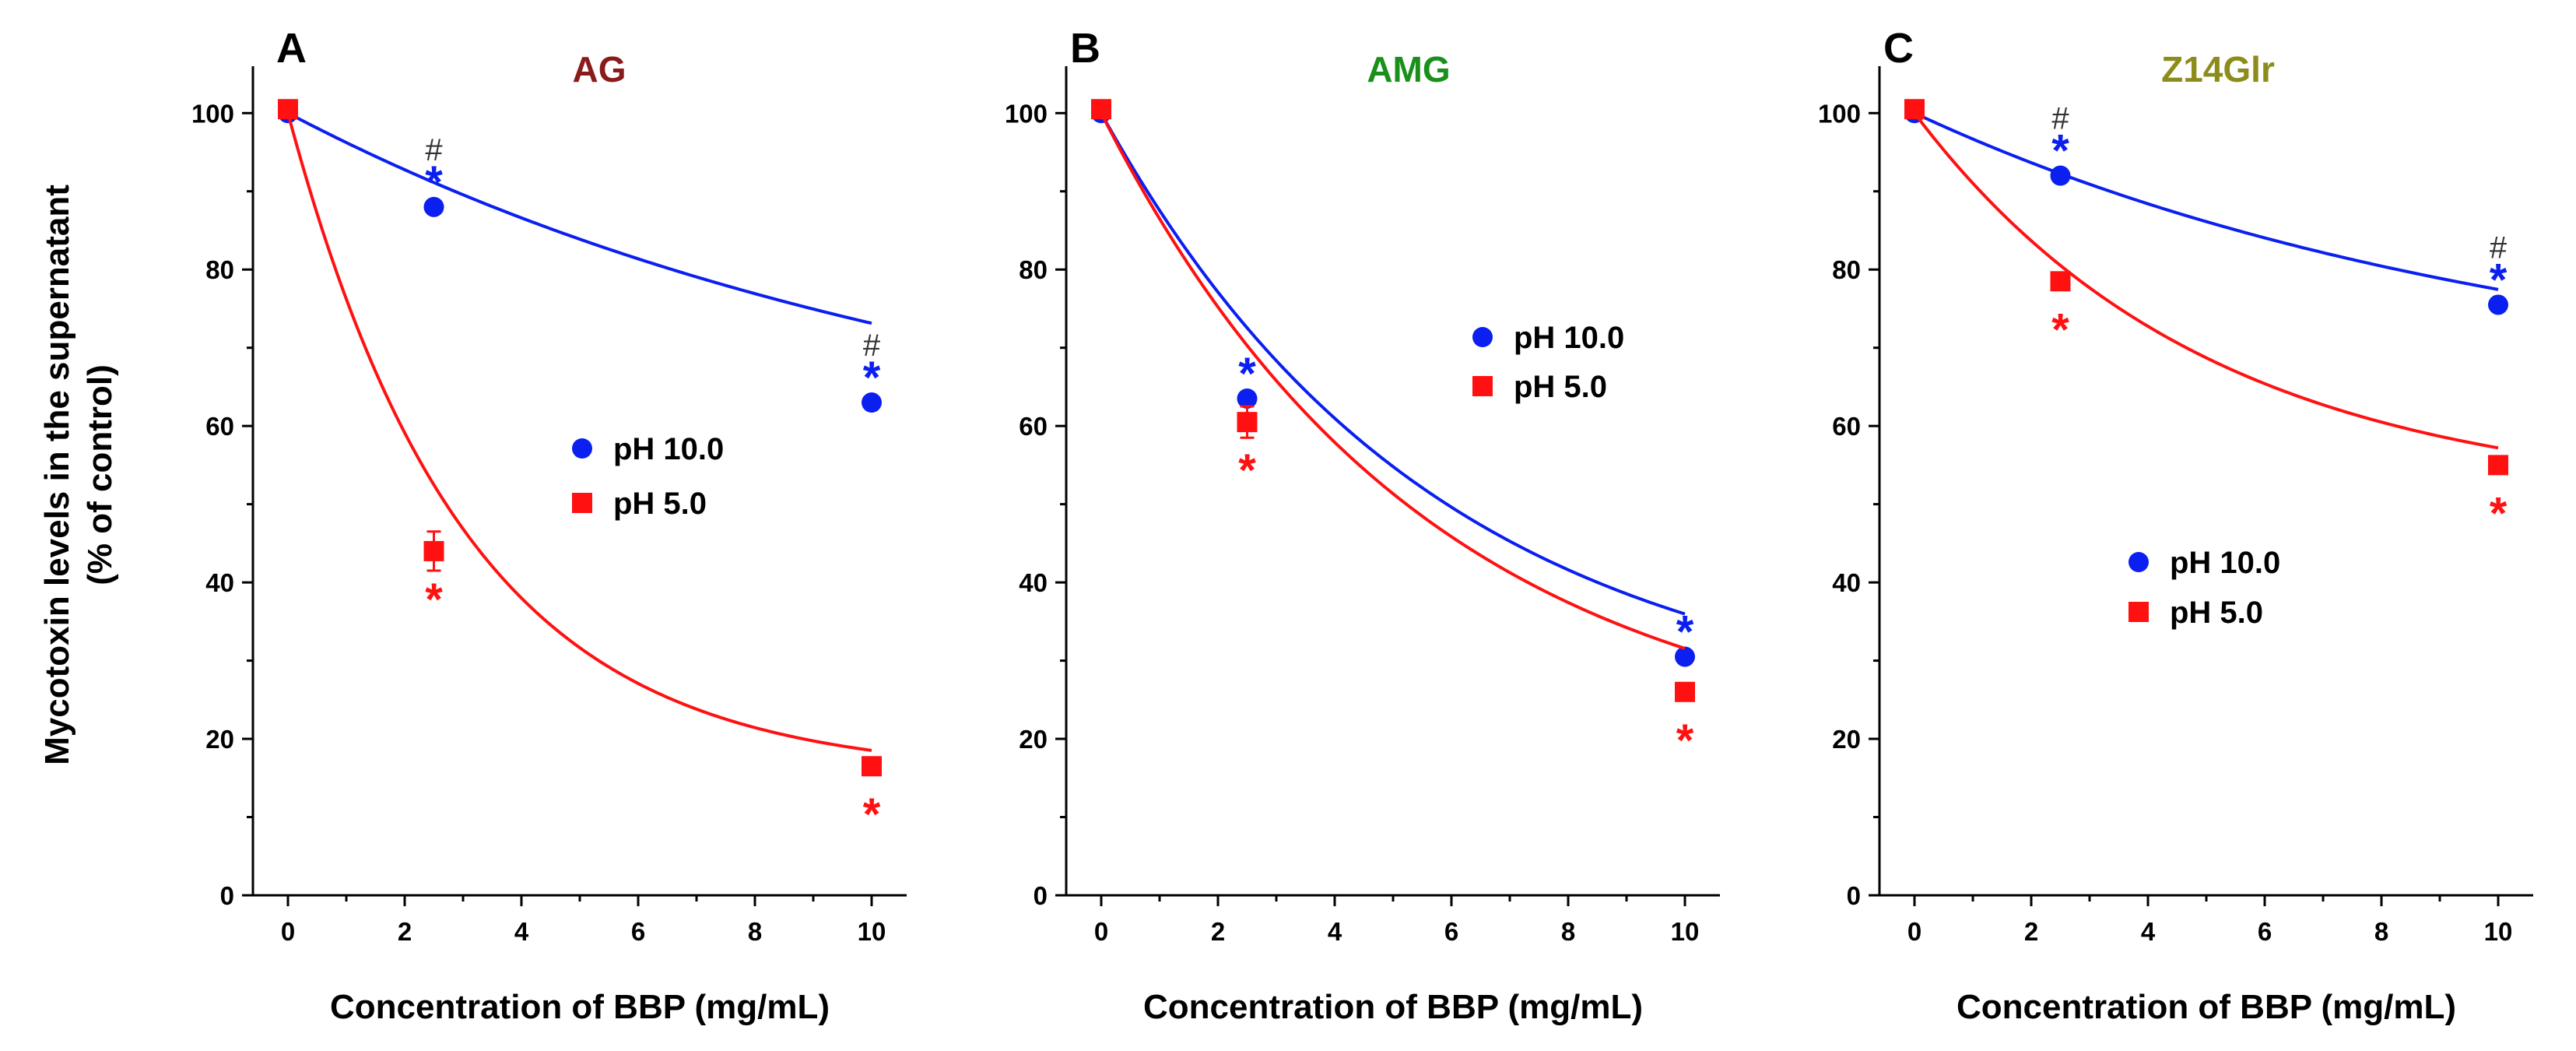 The width and height of the screenshot is (2576, 1051). Describe the element at coordinates (1899, 48) in the screenshot. I see `panel-letter: C` at that location.